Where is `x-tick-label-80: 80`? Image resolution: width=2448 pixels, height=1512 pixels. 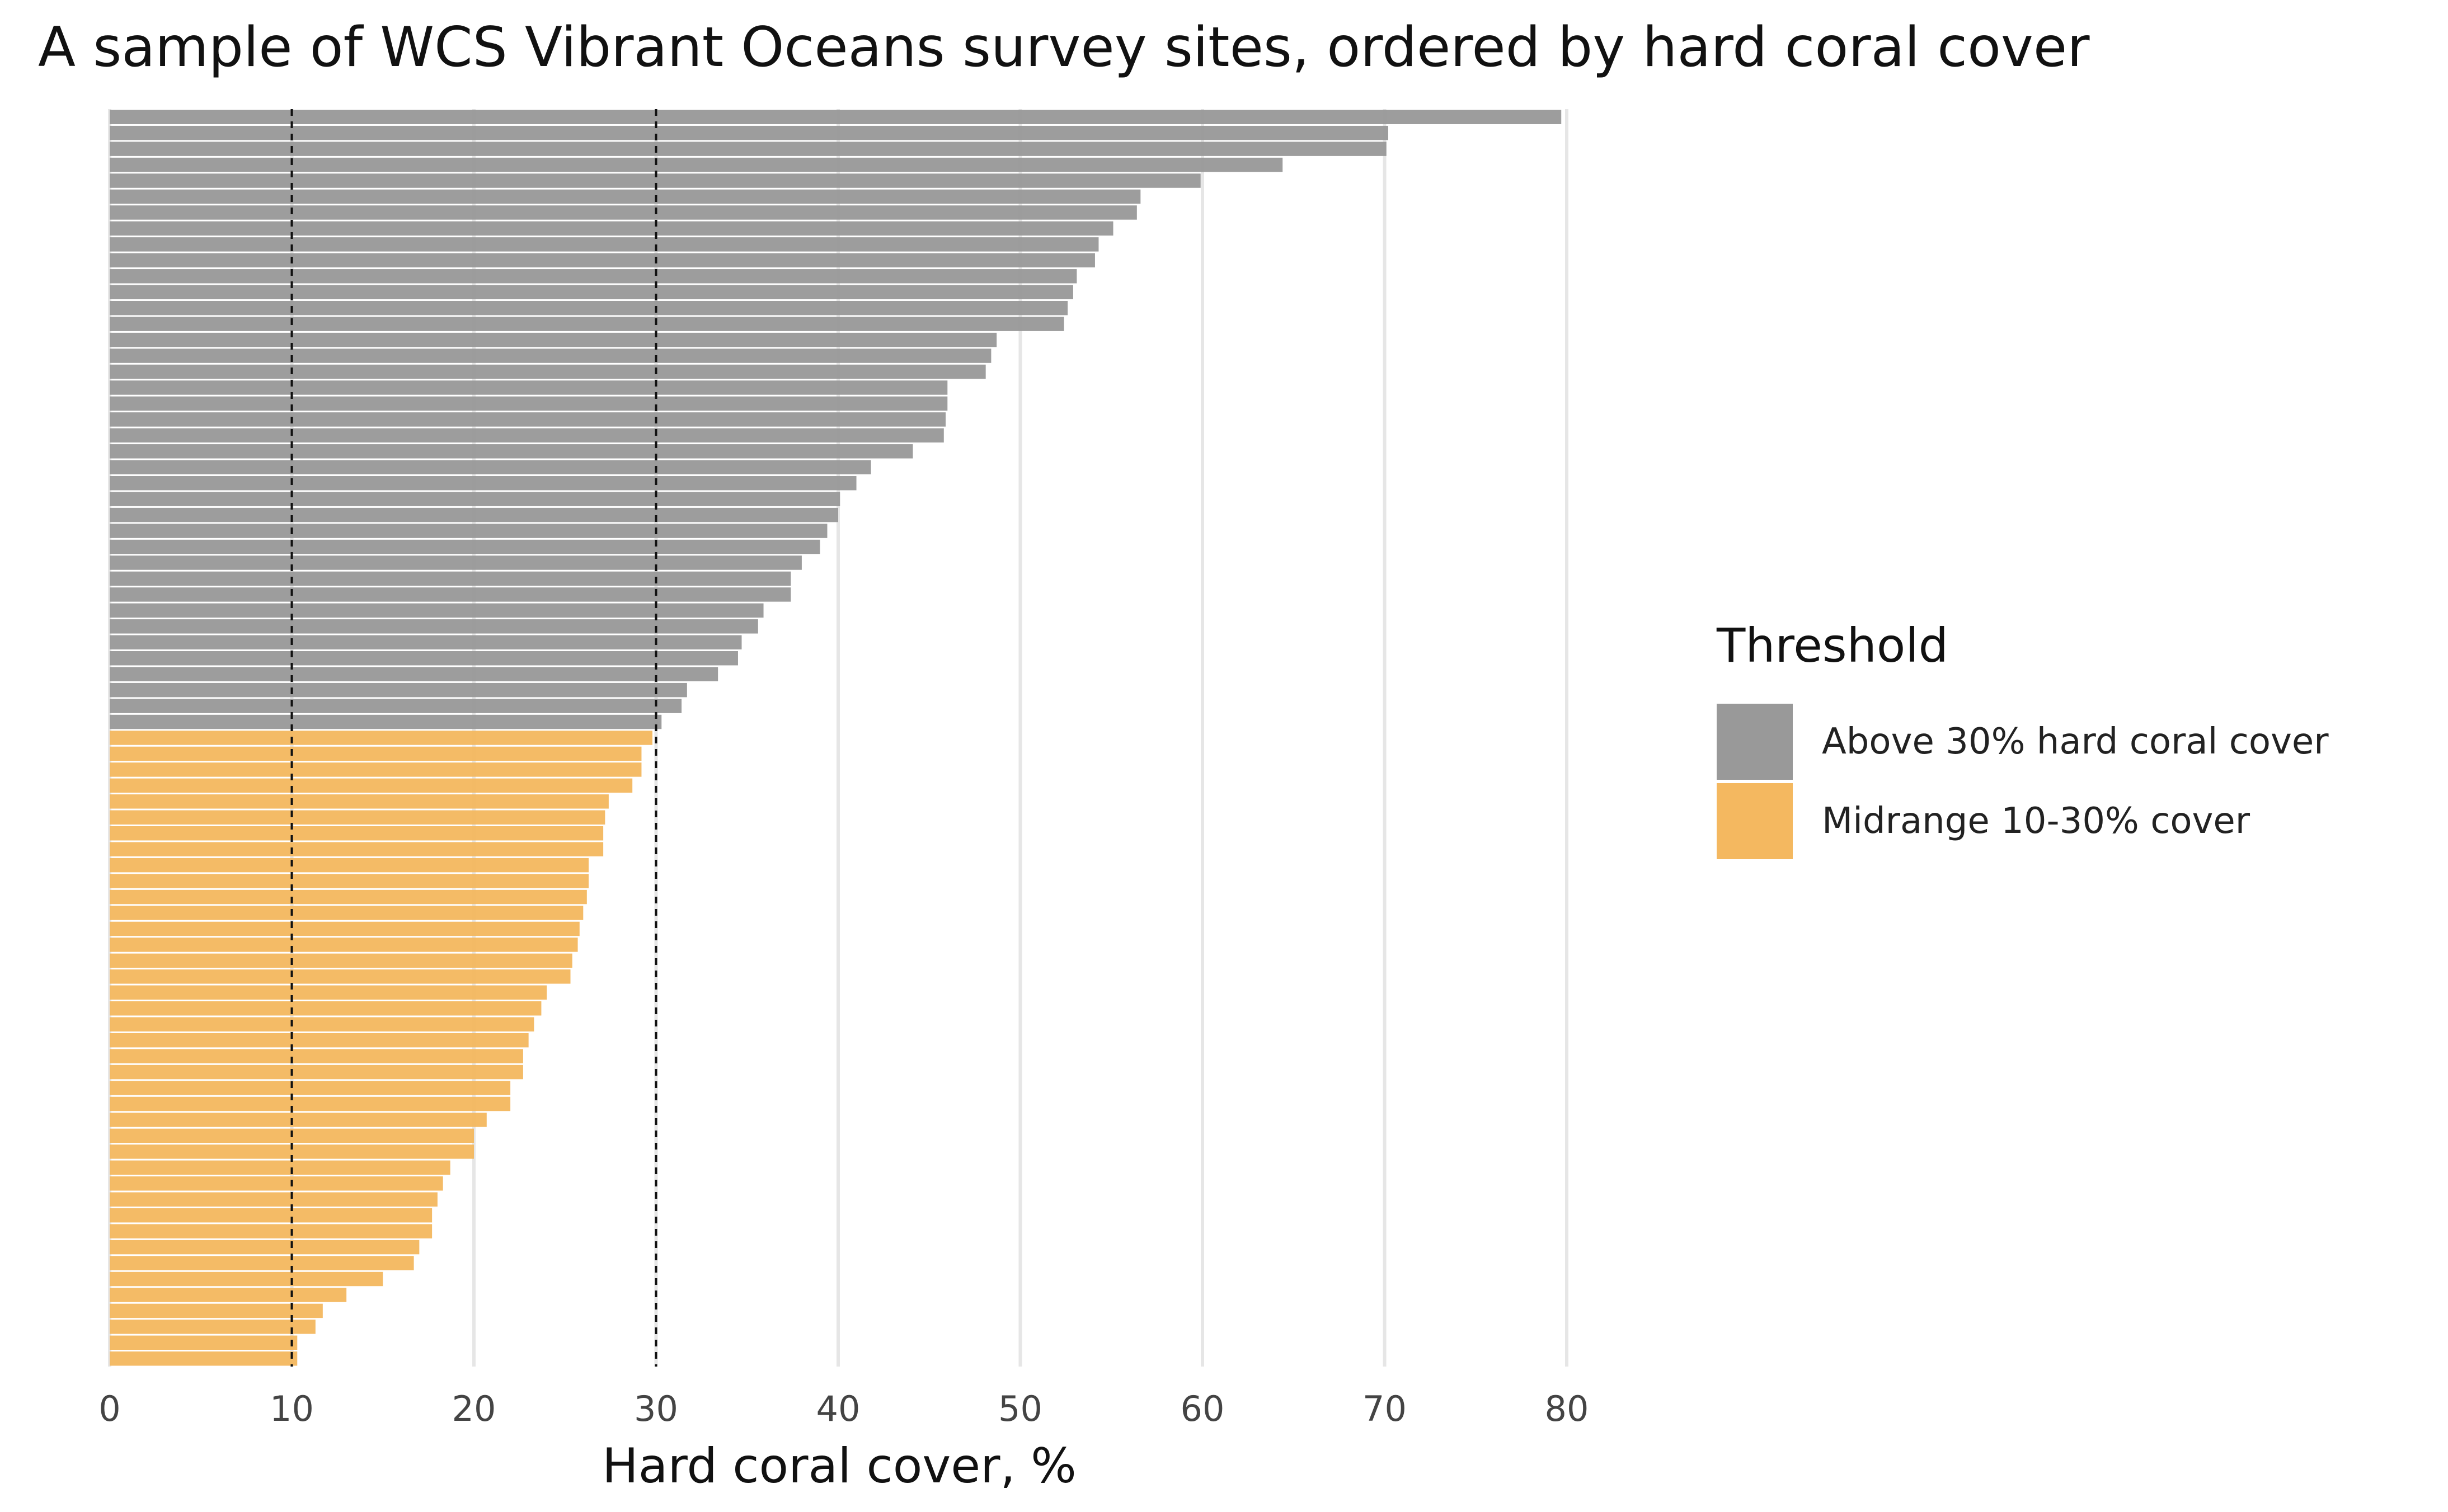
x-tick-label-80: 80 is located at coordinates (1567, 1408).